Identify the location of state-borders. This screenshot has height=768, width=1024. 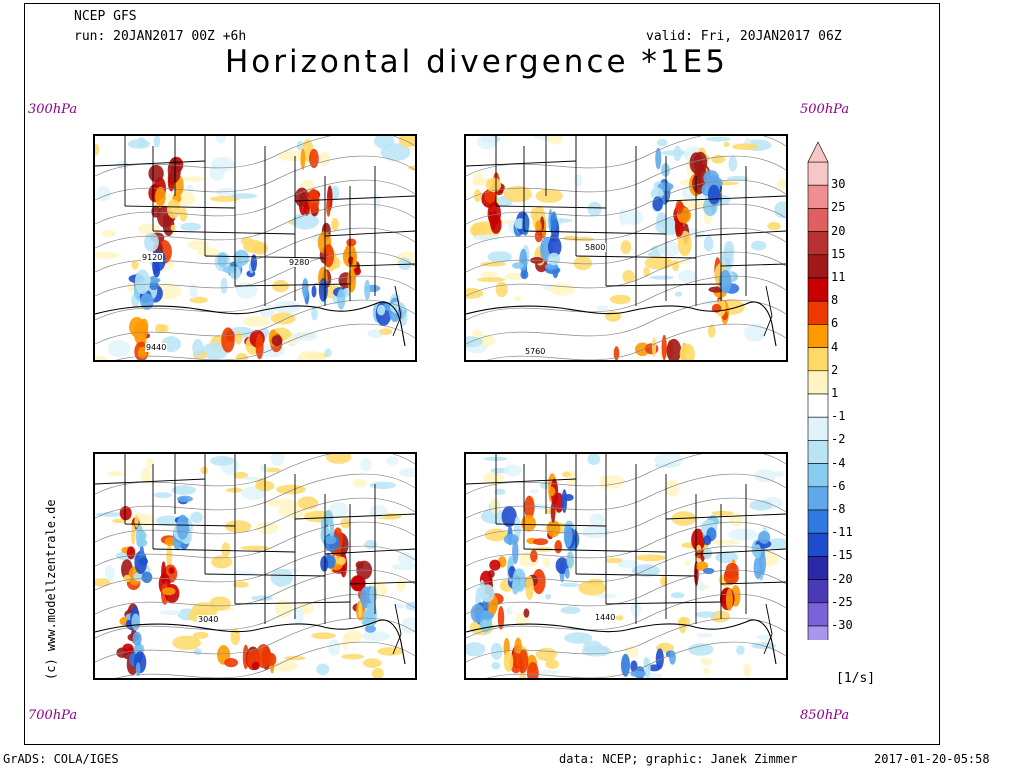
(626, 559).